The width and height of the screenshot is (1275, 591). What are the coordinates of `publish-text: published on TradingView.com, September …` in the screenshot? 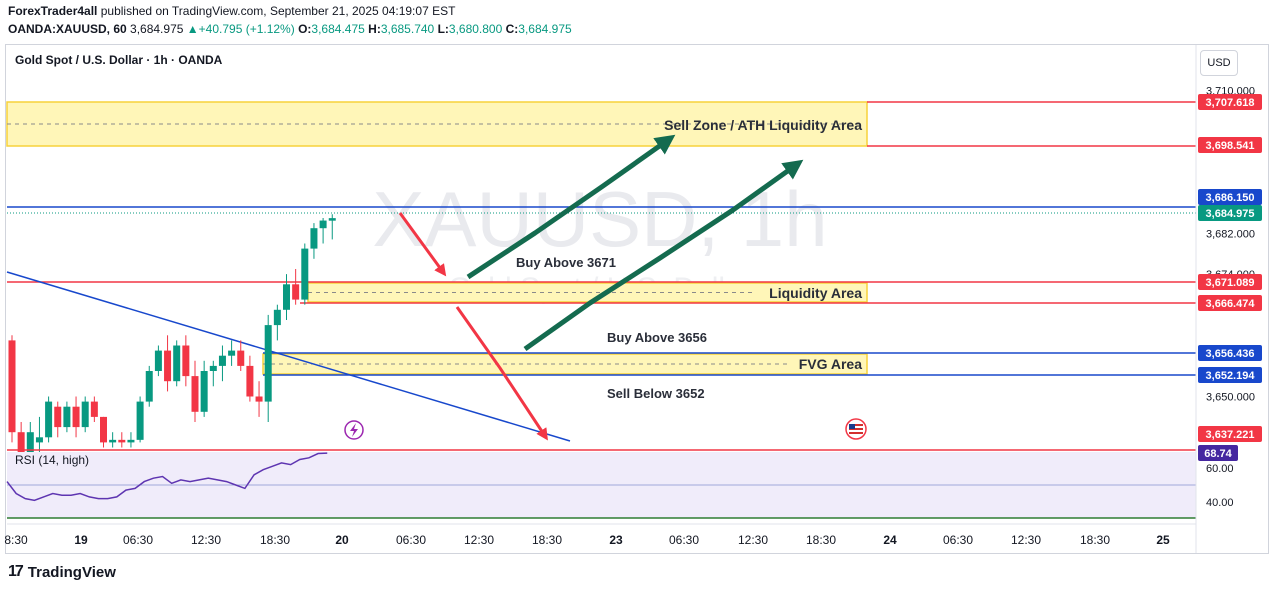 It's located at (278, 11).